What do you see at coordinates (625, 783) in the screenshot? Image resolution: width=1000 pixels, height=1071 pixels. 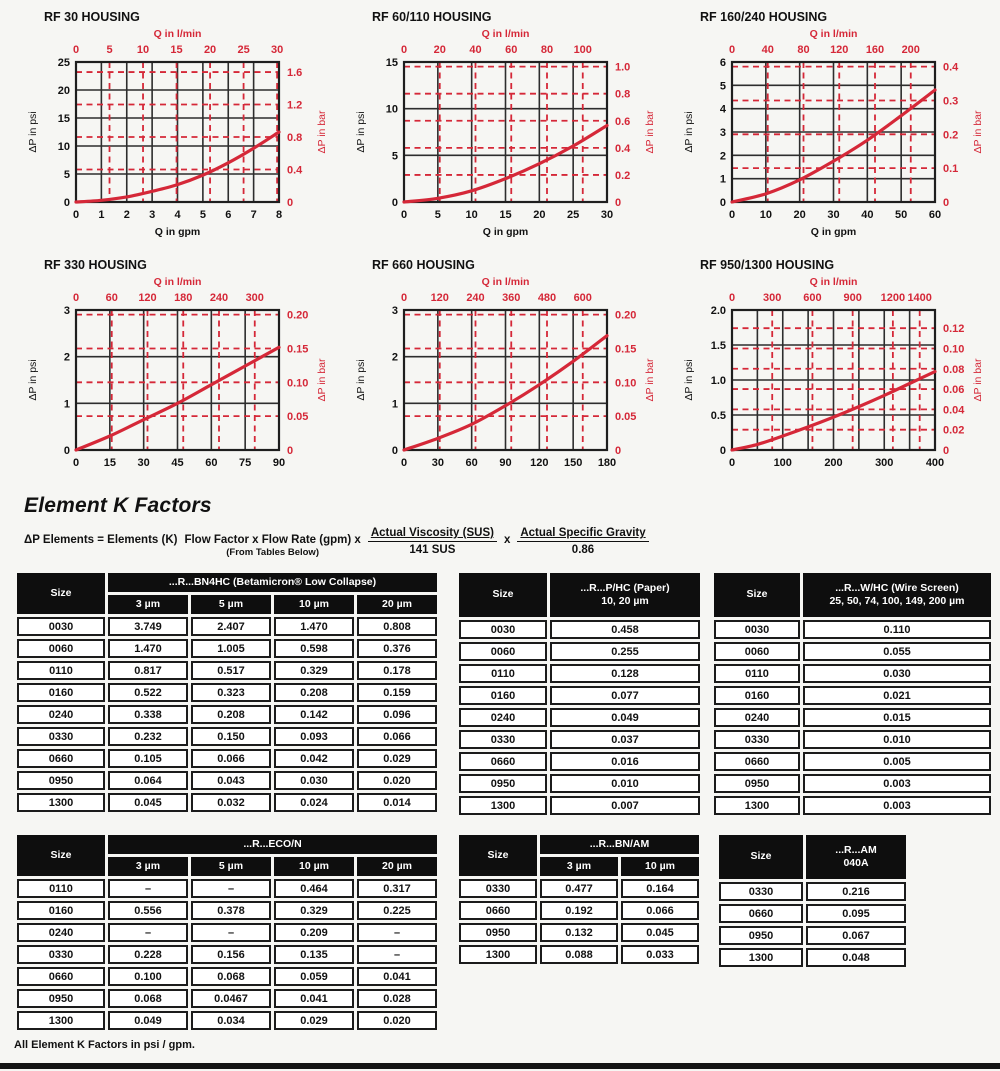 I see `k-factor-cell: 0.010` at bounding box center [625, 783].